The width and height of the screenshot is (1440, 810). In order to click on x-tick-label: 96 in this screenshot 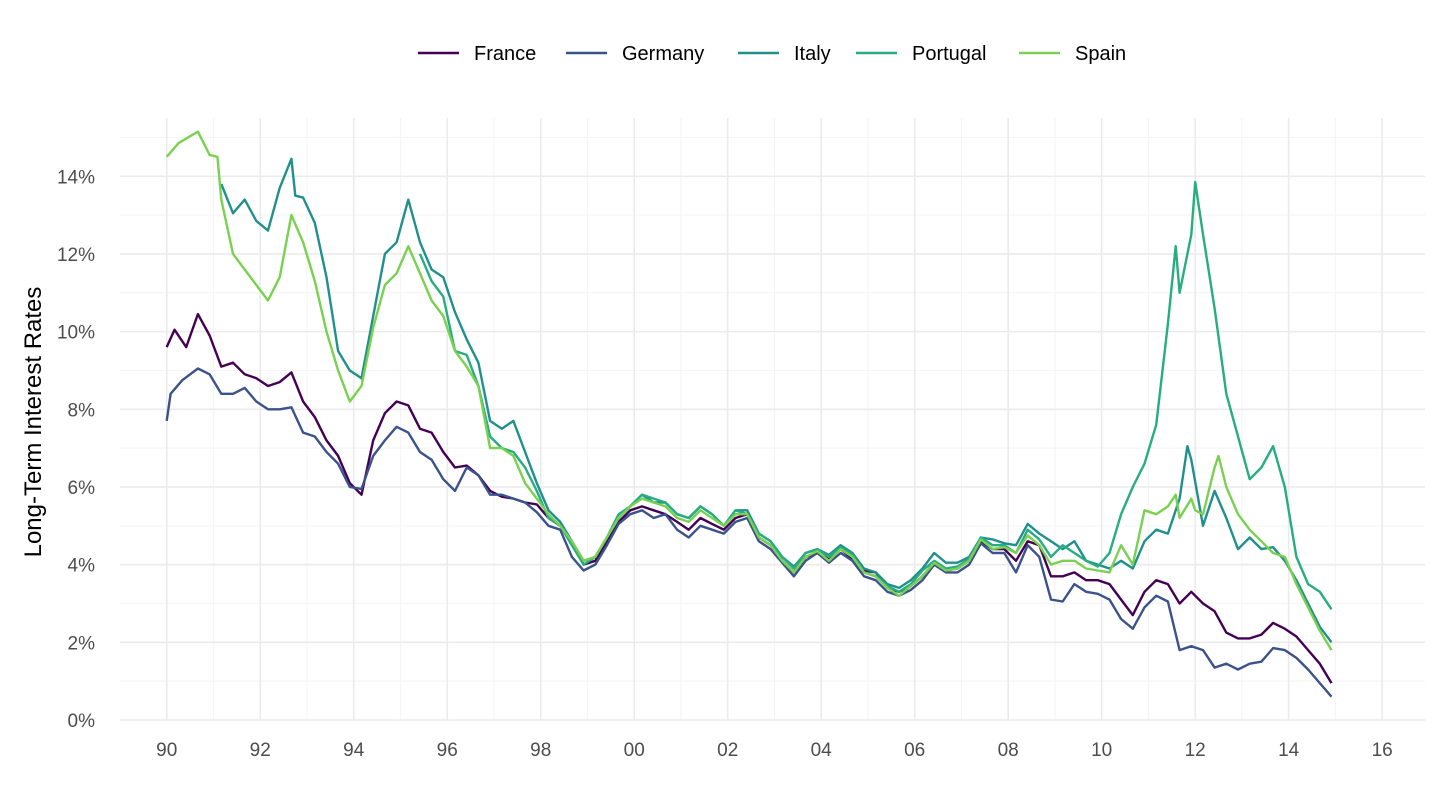, I will do `click(447, 750)`.